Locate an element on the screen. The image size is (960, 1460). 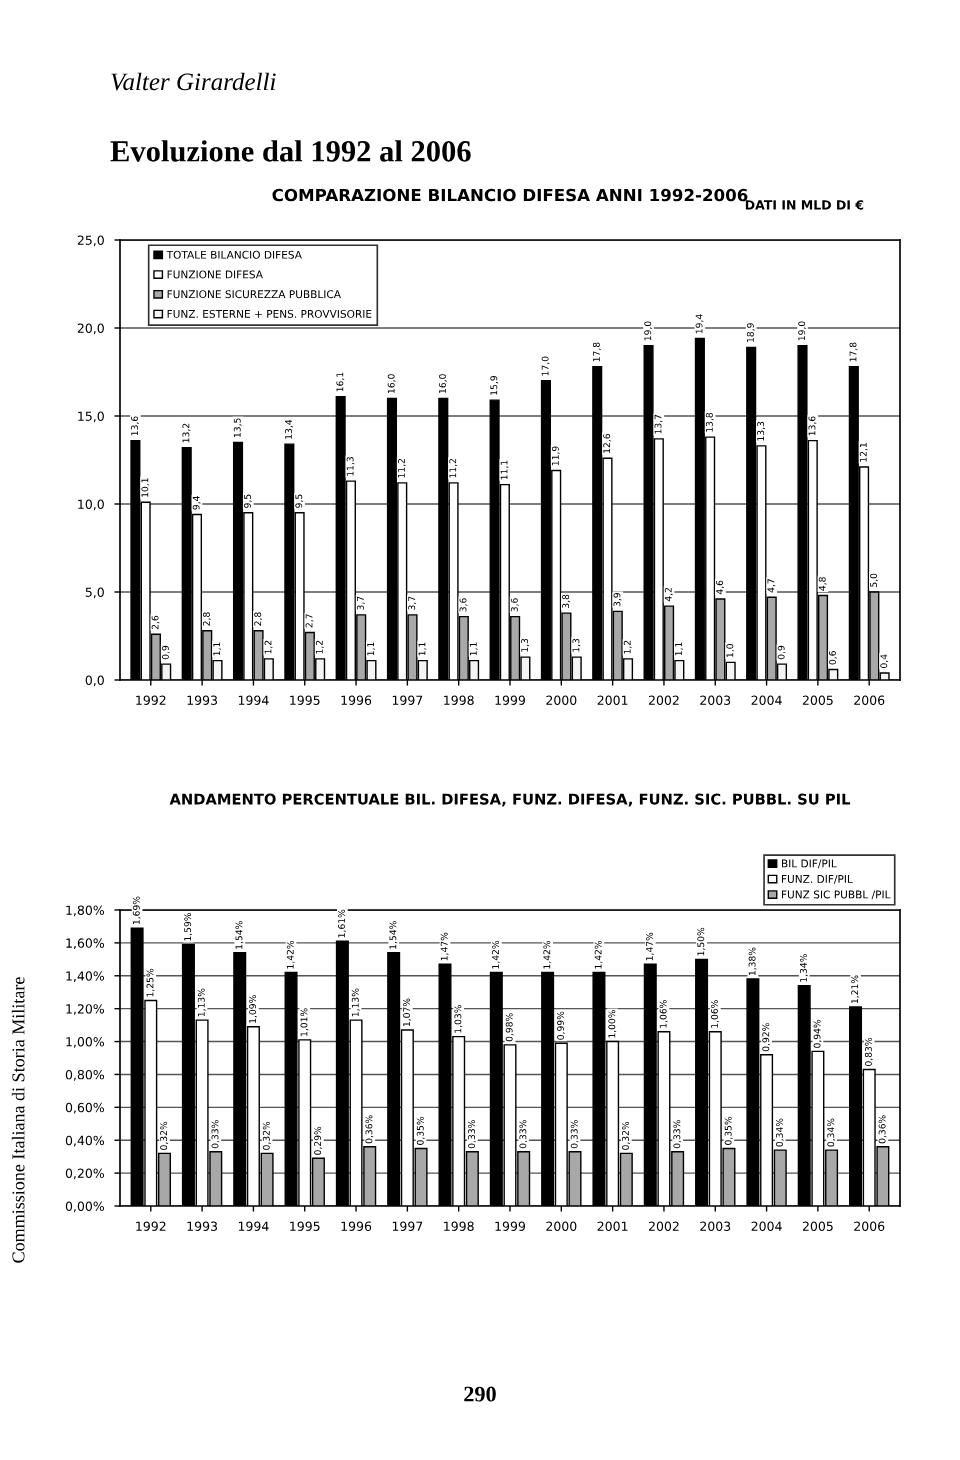
chart-title: COMPARAZIONE BILANCIO DIFESA ANNI 1992-2006 is located at coordinates (510, 195).